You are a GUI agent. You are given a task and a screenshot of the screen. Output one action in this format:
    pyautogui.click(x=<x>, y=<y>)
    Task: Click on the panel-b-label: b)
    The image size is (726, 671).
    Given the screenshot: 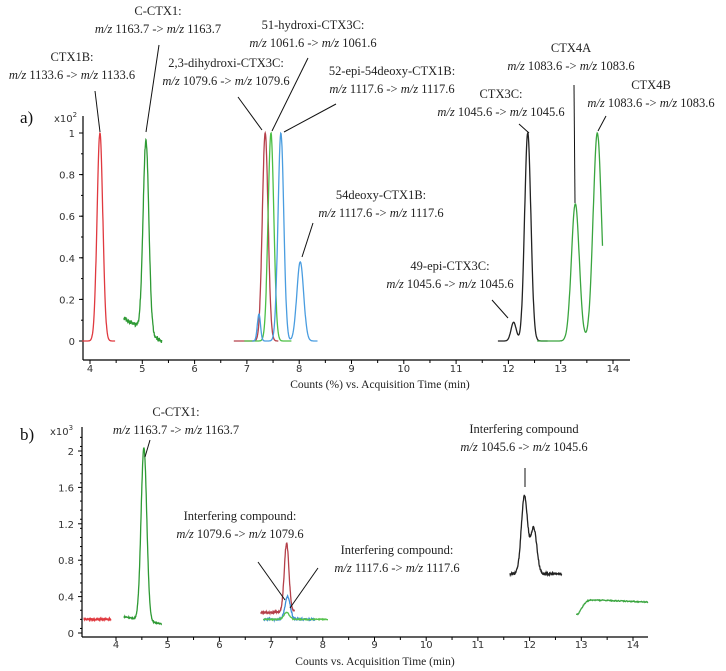 What is the action you would take?
    pyautogui.click(x=27, y=434)
    